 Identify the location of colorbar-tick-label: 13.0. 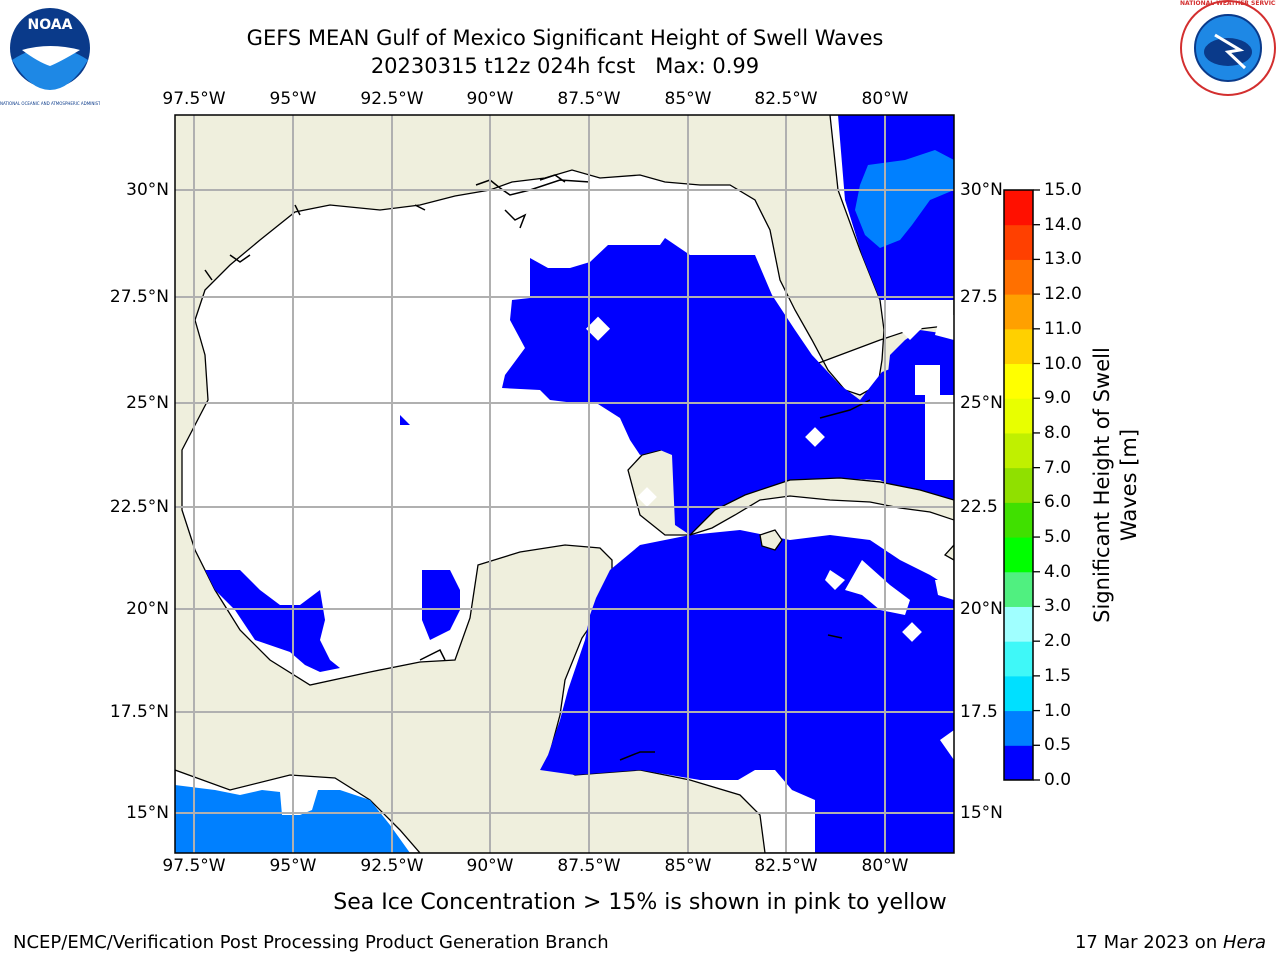
(1063, 259).